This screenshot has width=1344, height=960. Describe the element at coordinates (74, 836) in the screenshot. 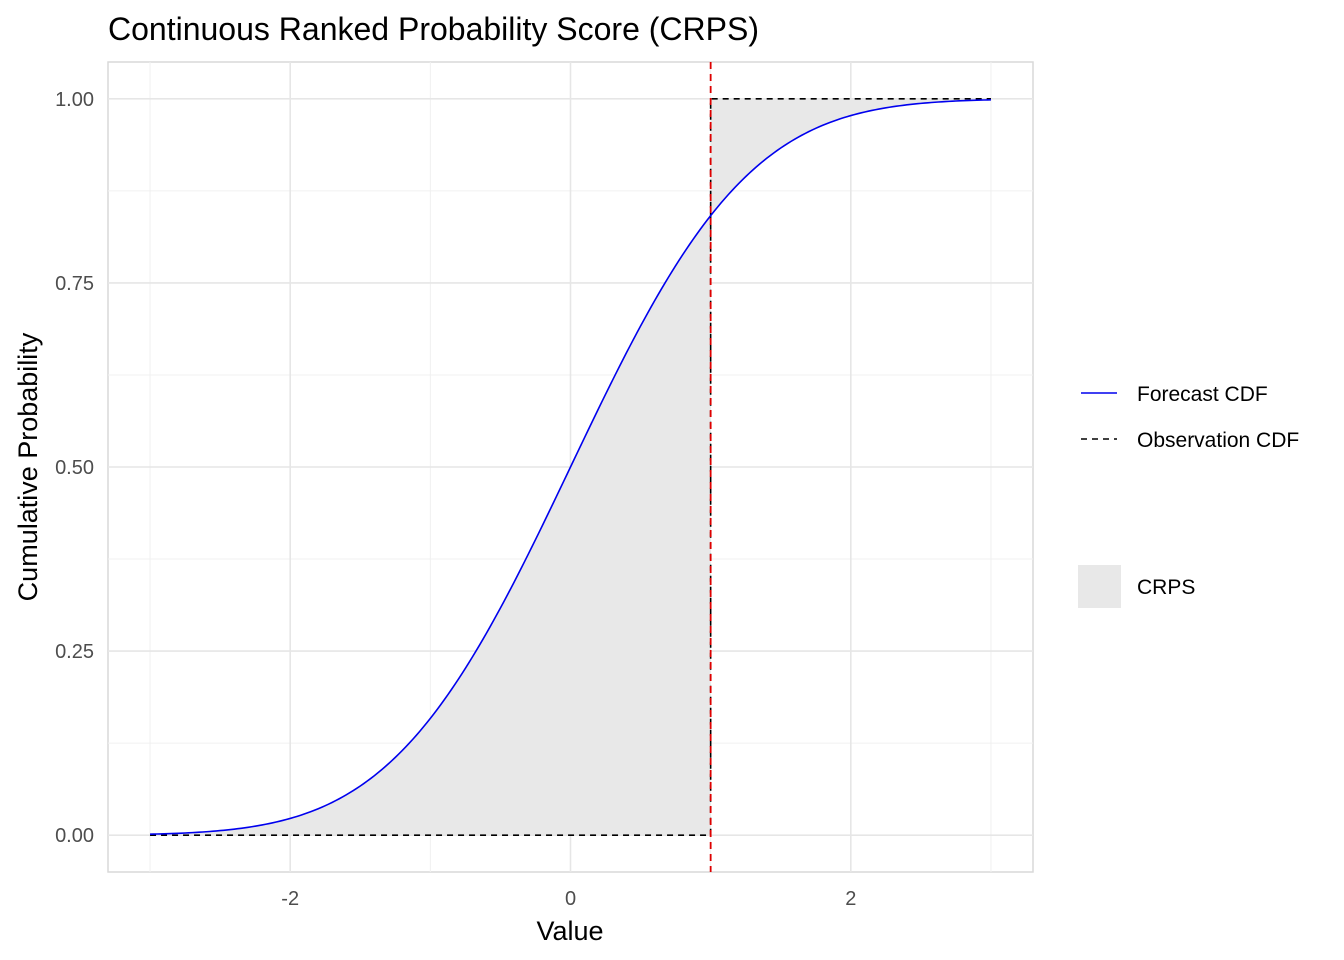

I see `y-tick-label: 0.00` at that location.